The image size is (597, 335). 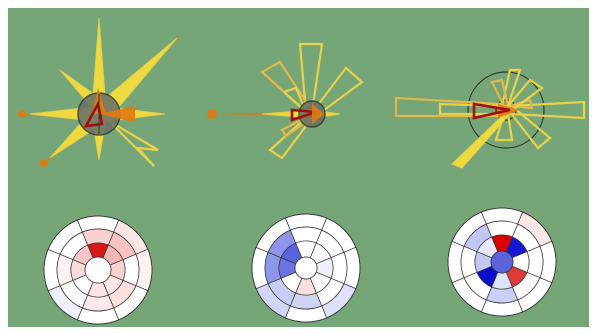 I want to click on rose-3-petal-southwest-filled, so click(x=480, y=142).